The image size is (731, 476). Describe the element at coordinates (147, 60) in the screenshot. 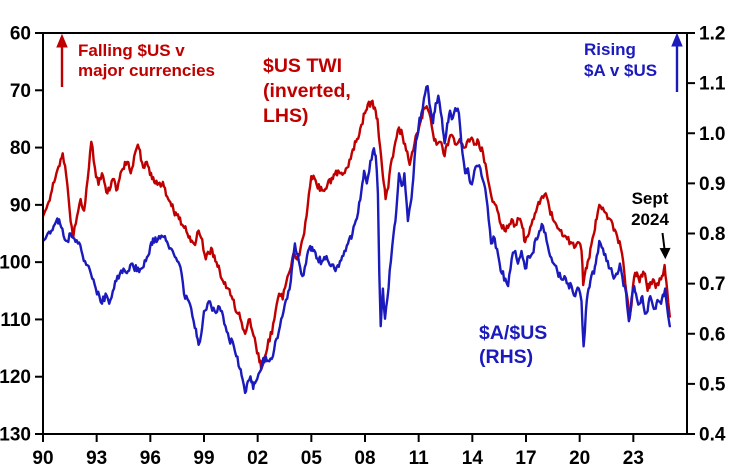

I see `falling-usd-label: Falling $US v major currencies` at that location.